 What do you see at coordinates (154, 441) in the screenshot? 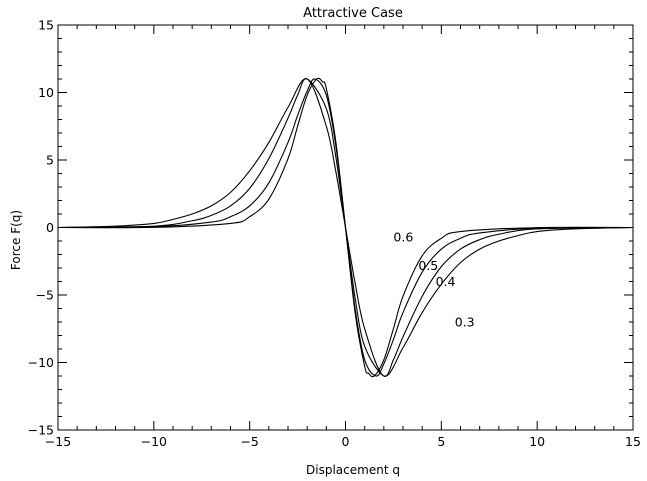
I see `x-tick-label: −10` at bounding box center [154, 441].